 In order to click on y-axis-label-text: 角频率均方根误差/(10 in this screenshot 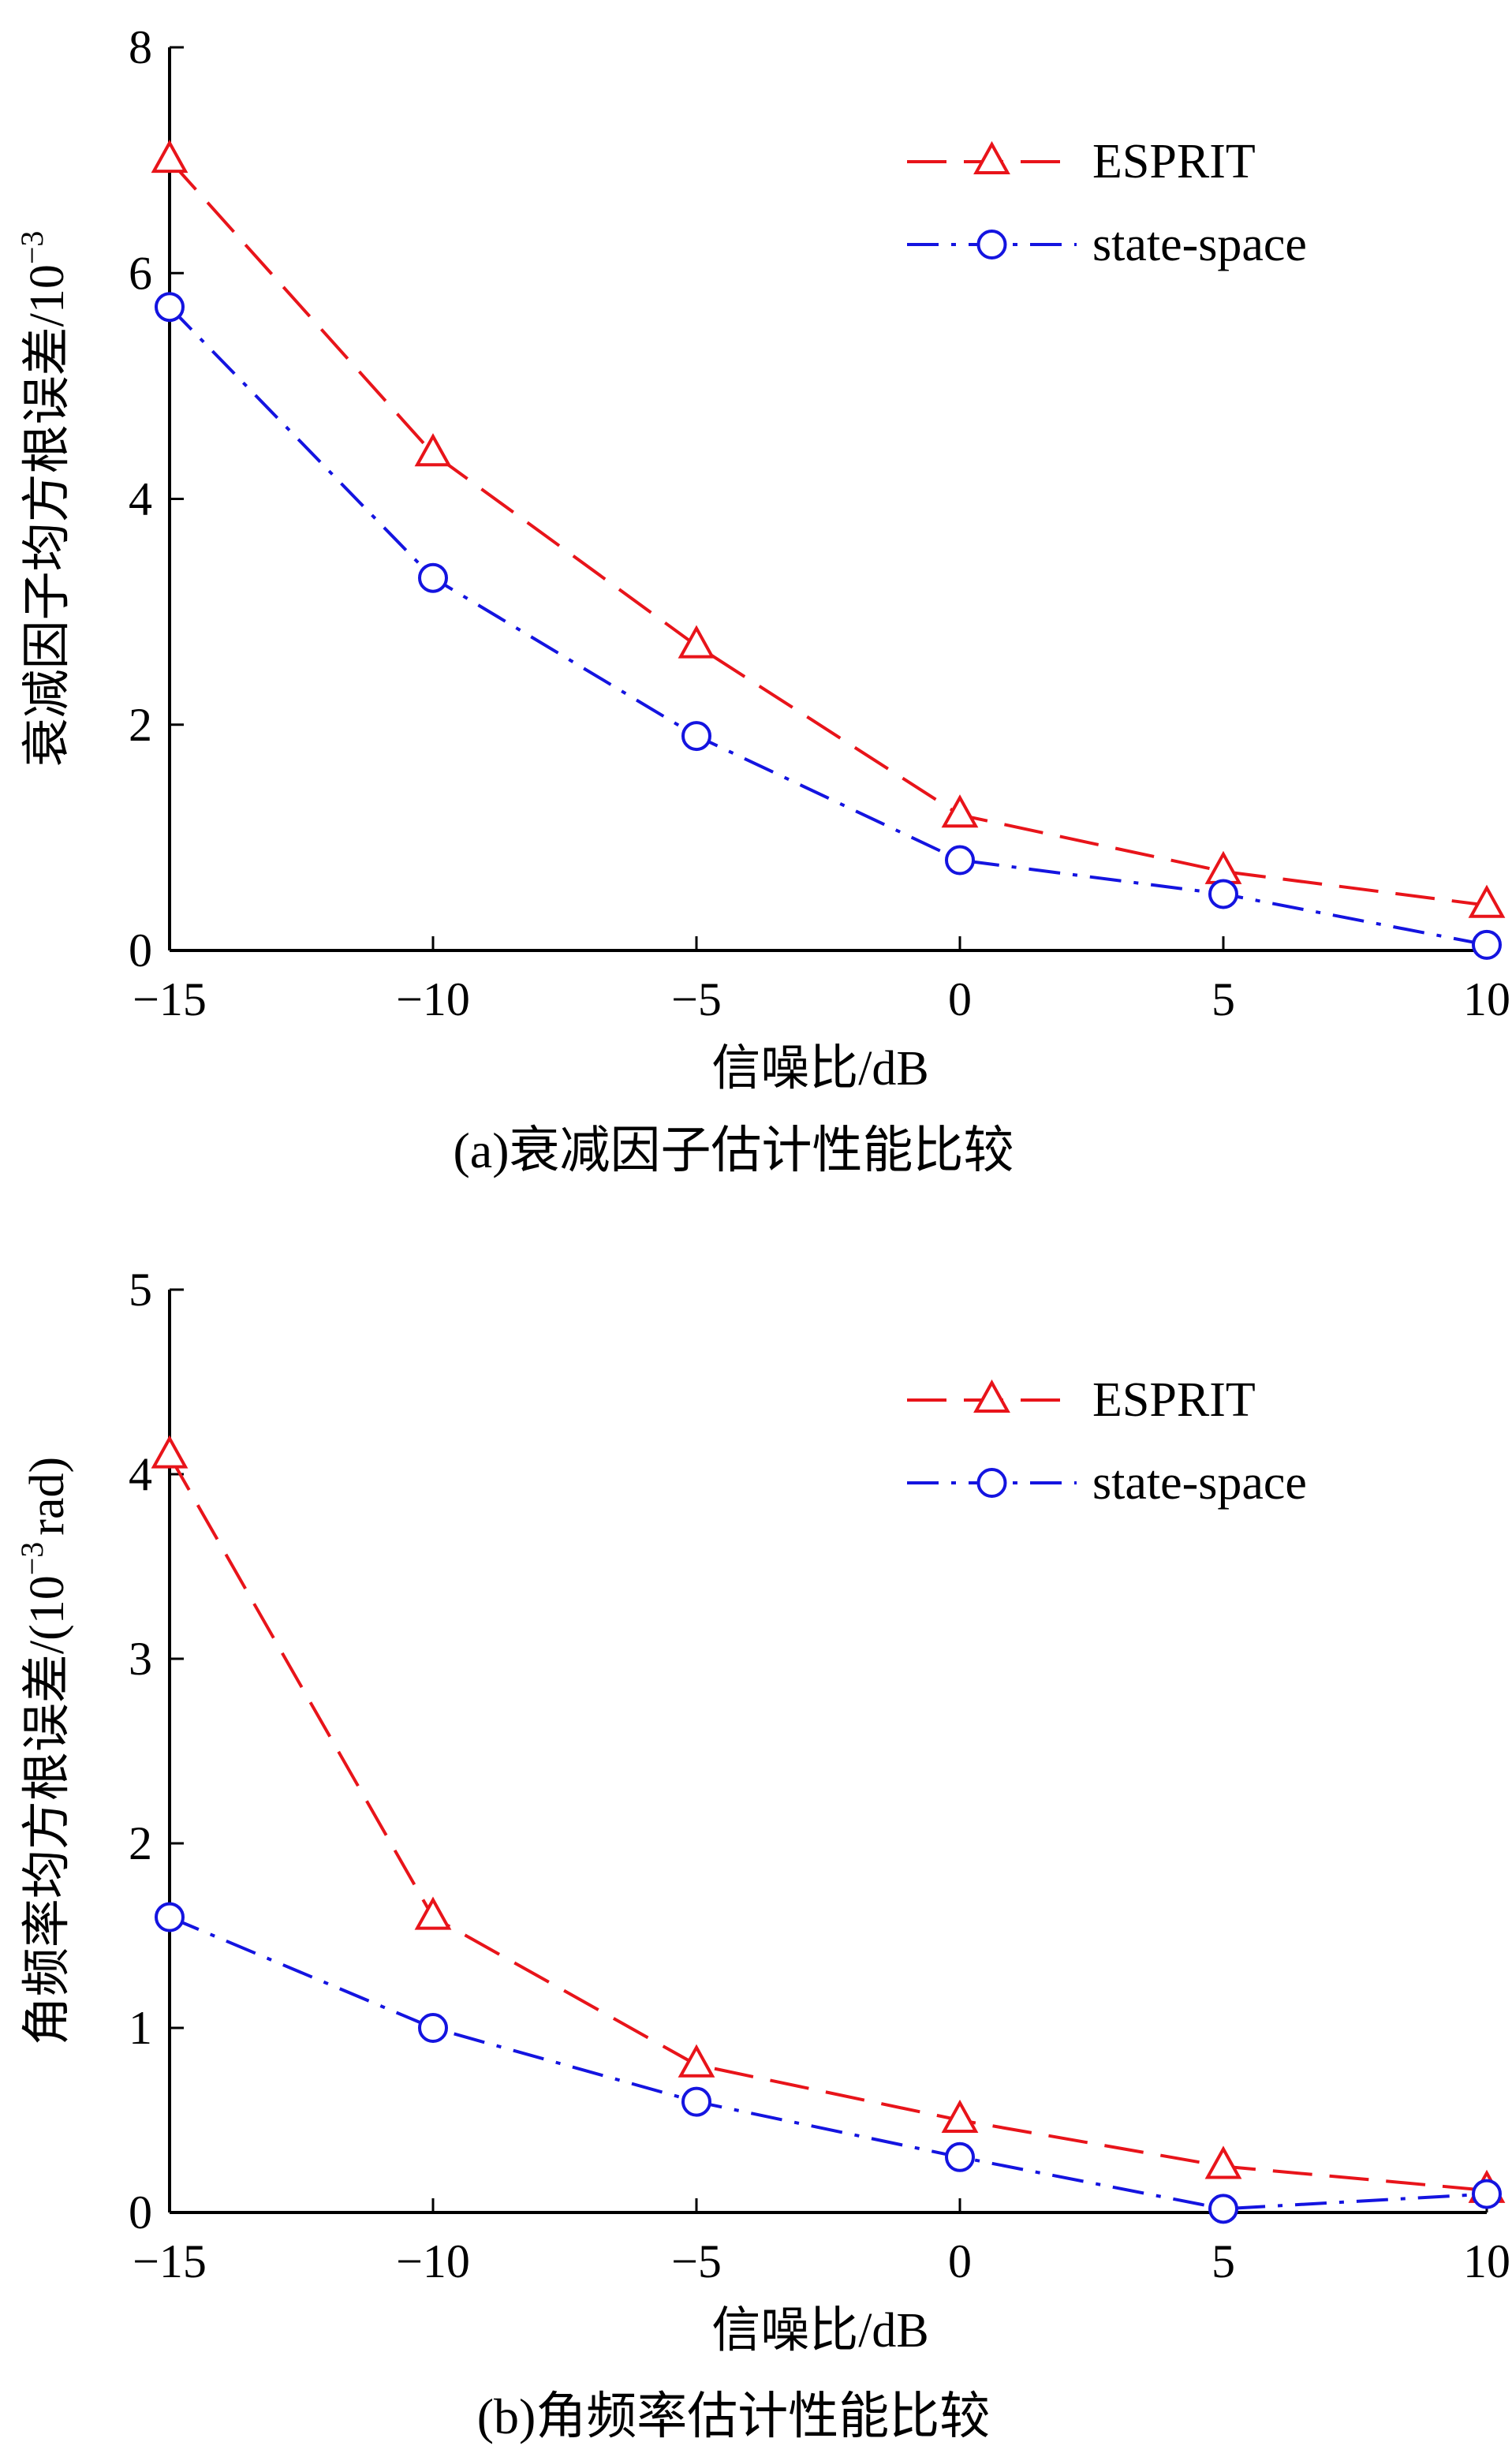, I will do `click(47, 1810)`.